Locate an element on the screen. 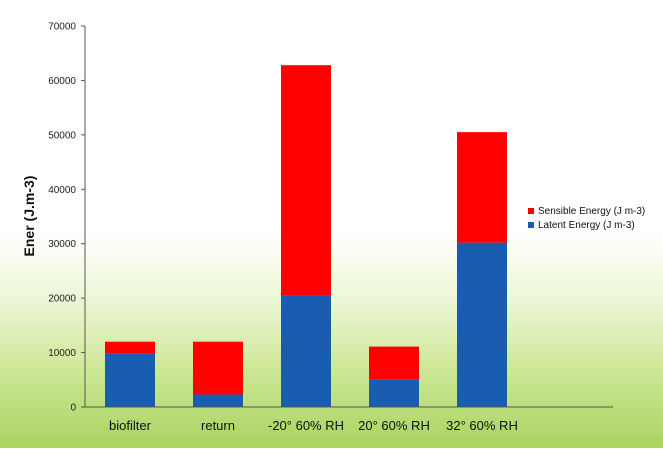 The width and height of the screenshot is (663, 453). x-category-label: return is located at coordinates (218, 425).